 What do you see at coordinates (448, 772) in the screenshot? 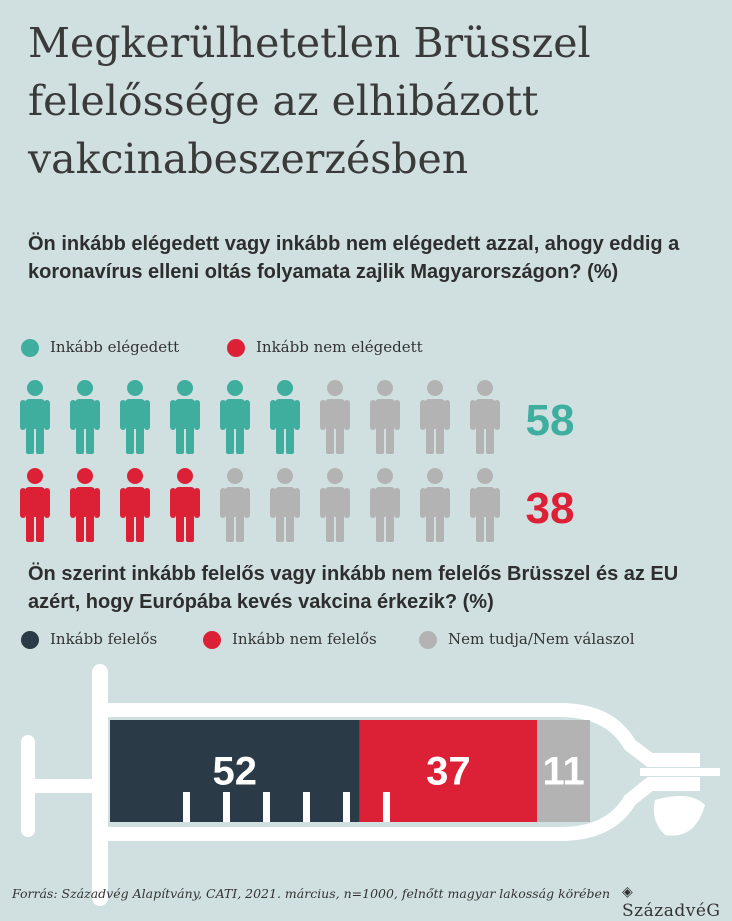
I see `value-label: 37` at bounding box center [448, 772].